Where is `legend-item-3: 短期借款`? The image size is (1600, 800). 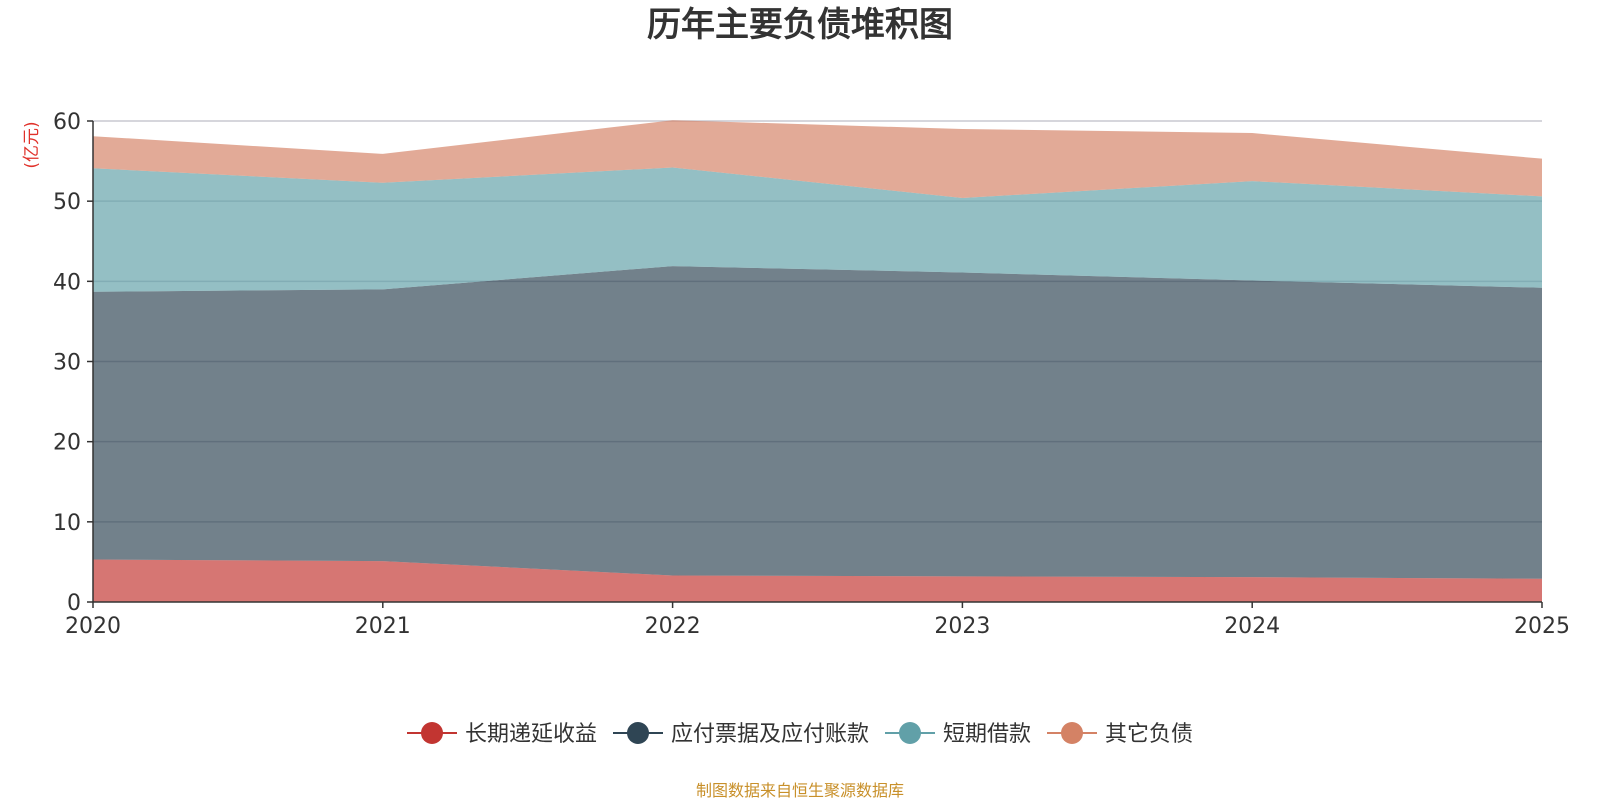 legend-item-3: 短期借款 is located at coordinates (958, 734).